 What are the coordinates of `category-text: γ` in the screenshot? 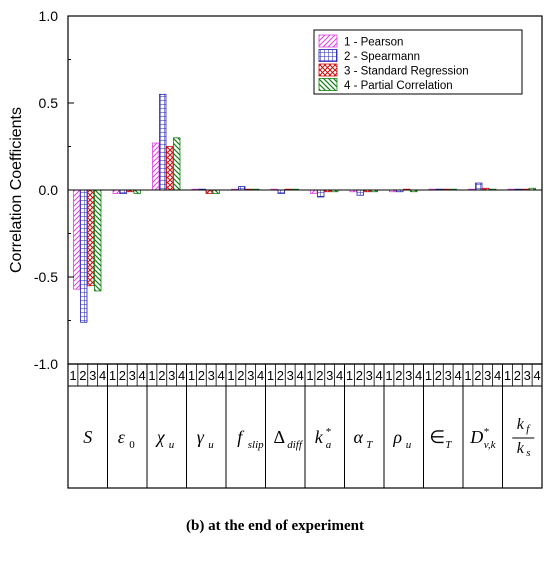 It's located at (201, 437).